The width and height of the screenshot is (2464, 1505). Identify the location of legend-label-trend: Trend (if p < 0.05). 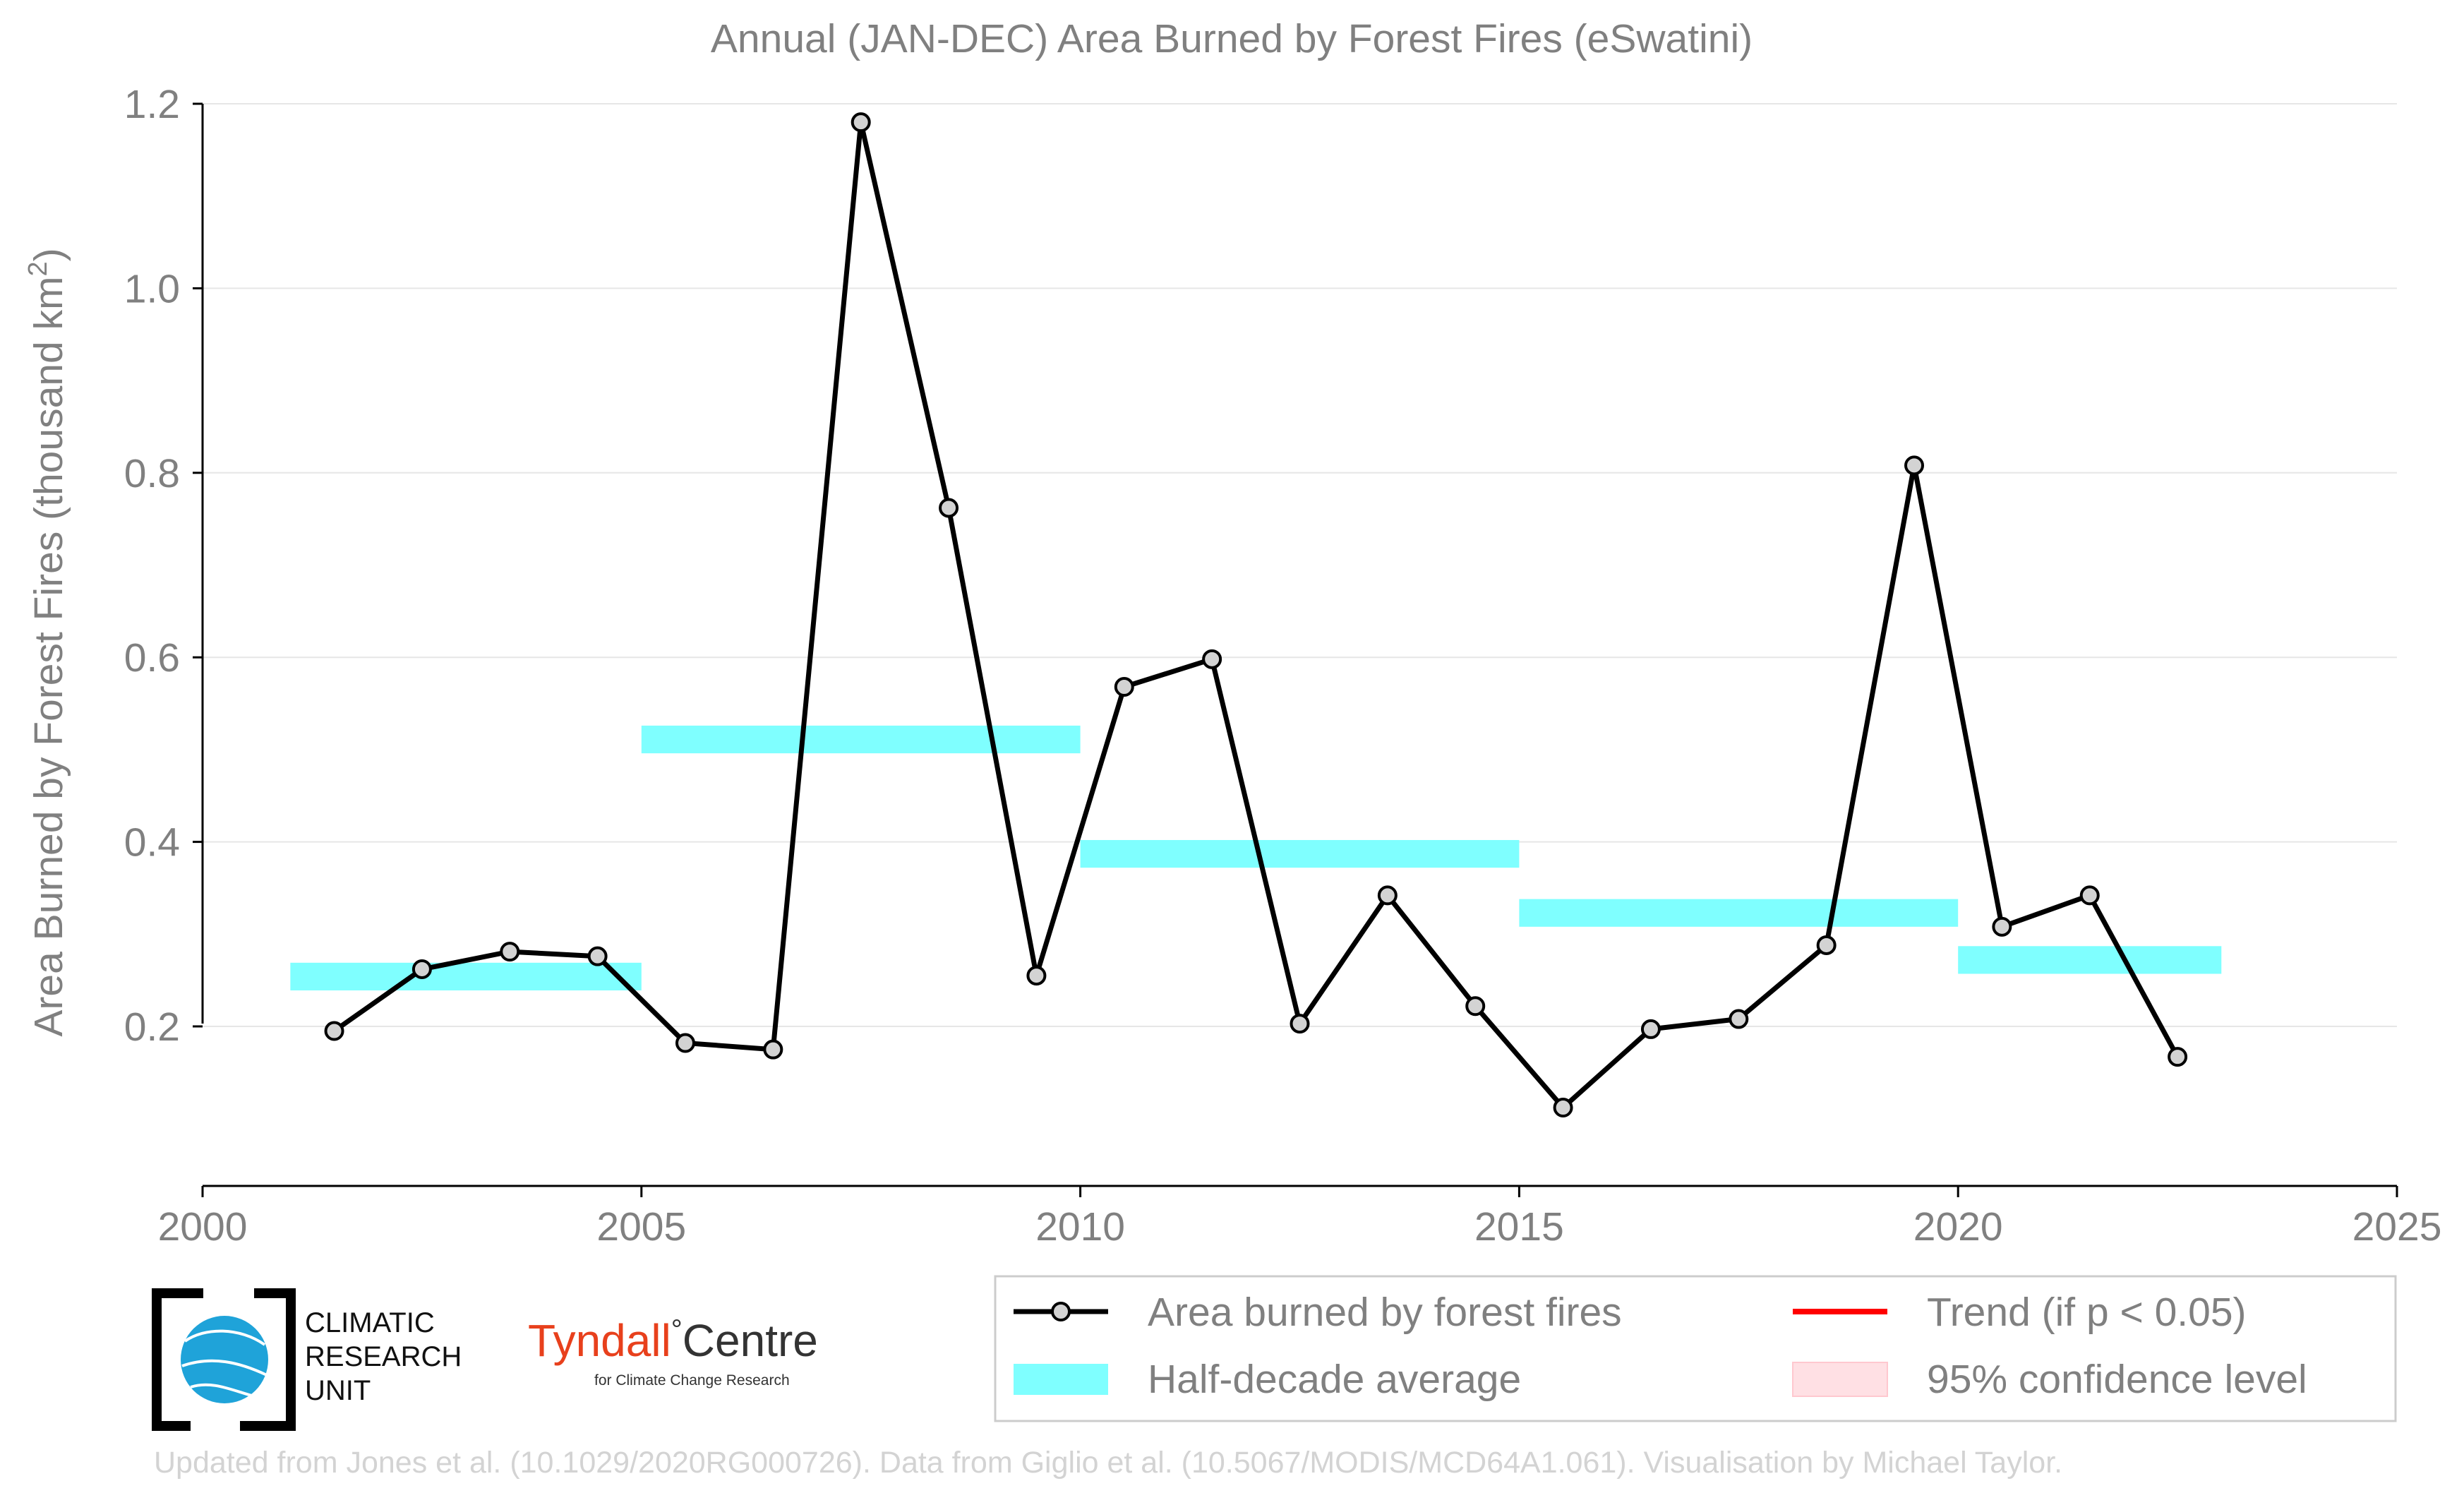
(2087, 1312).